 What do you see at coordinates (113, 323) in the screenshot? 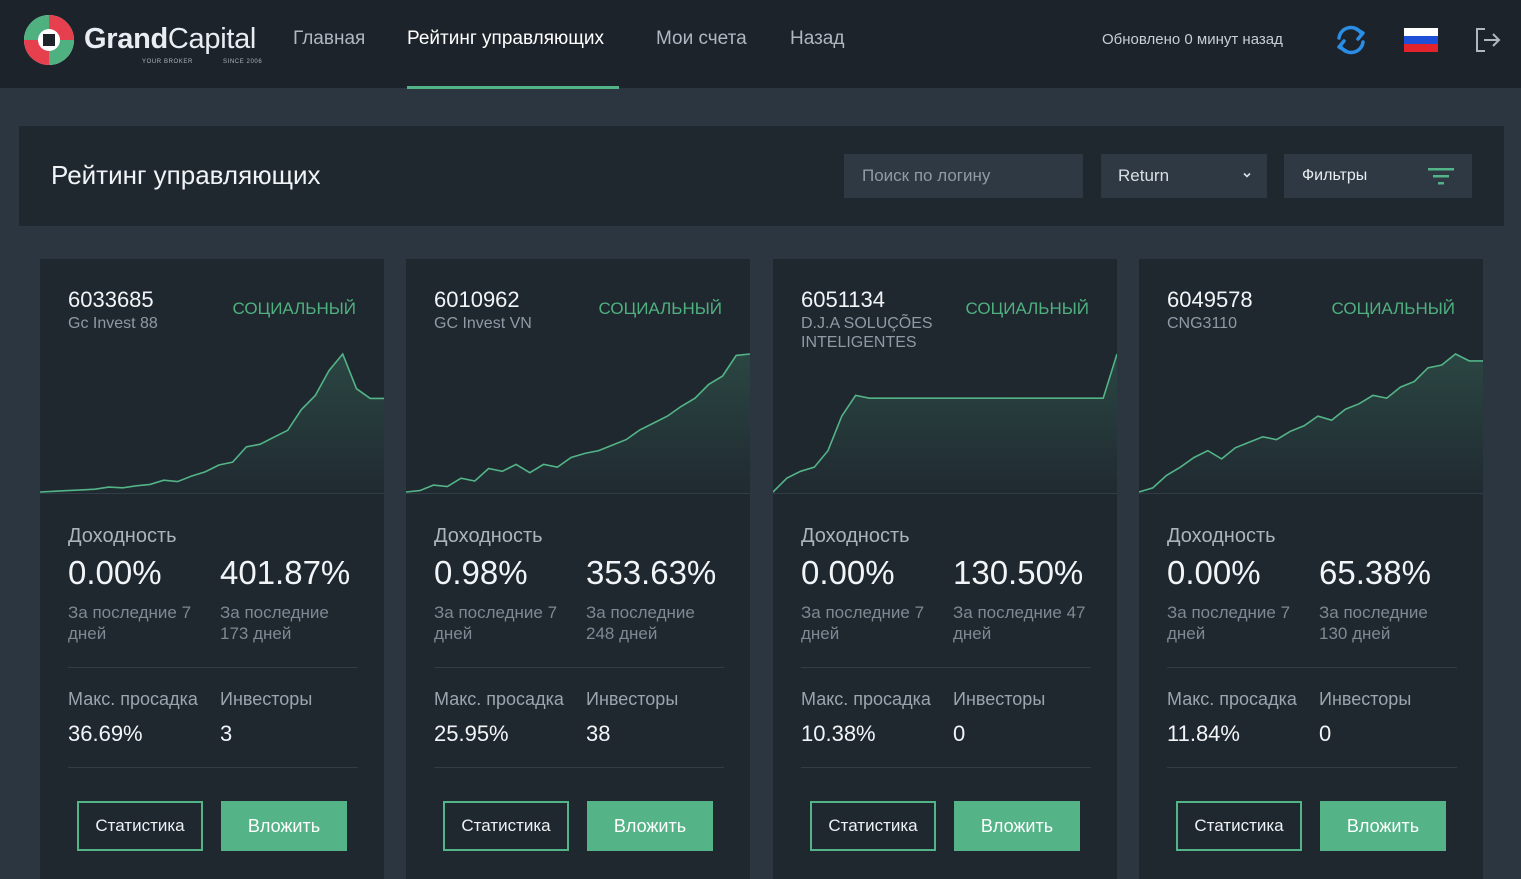
I see `manager-name: Gc Invest 88` at bounding box center [113, 323].